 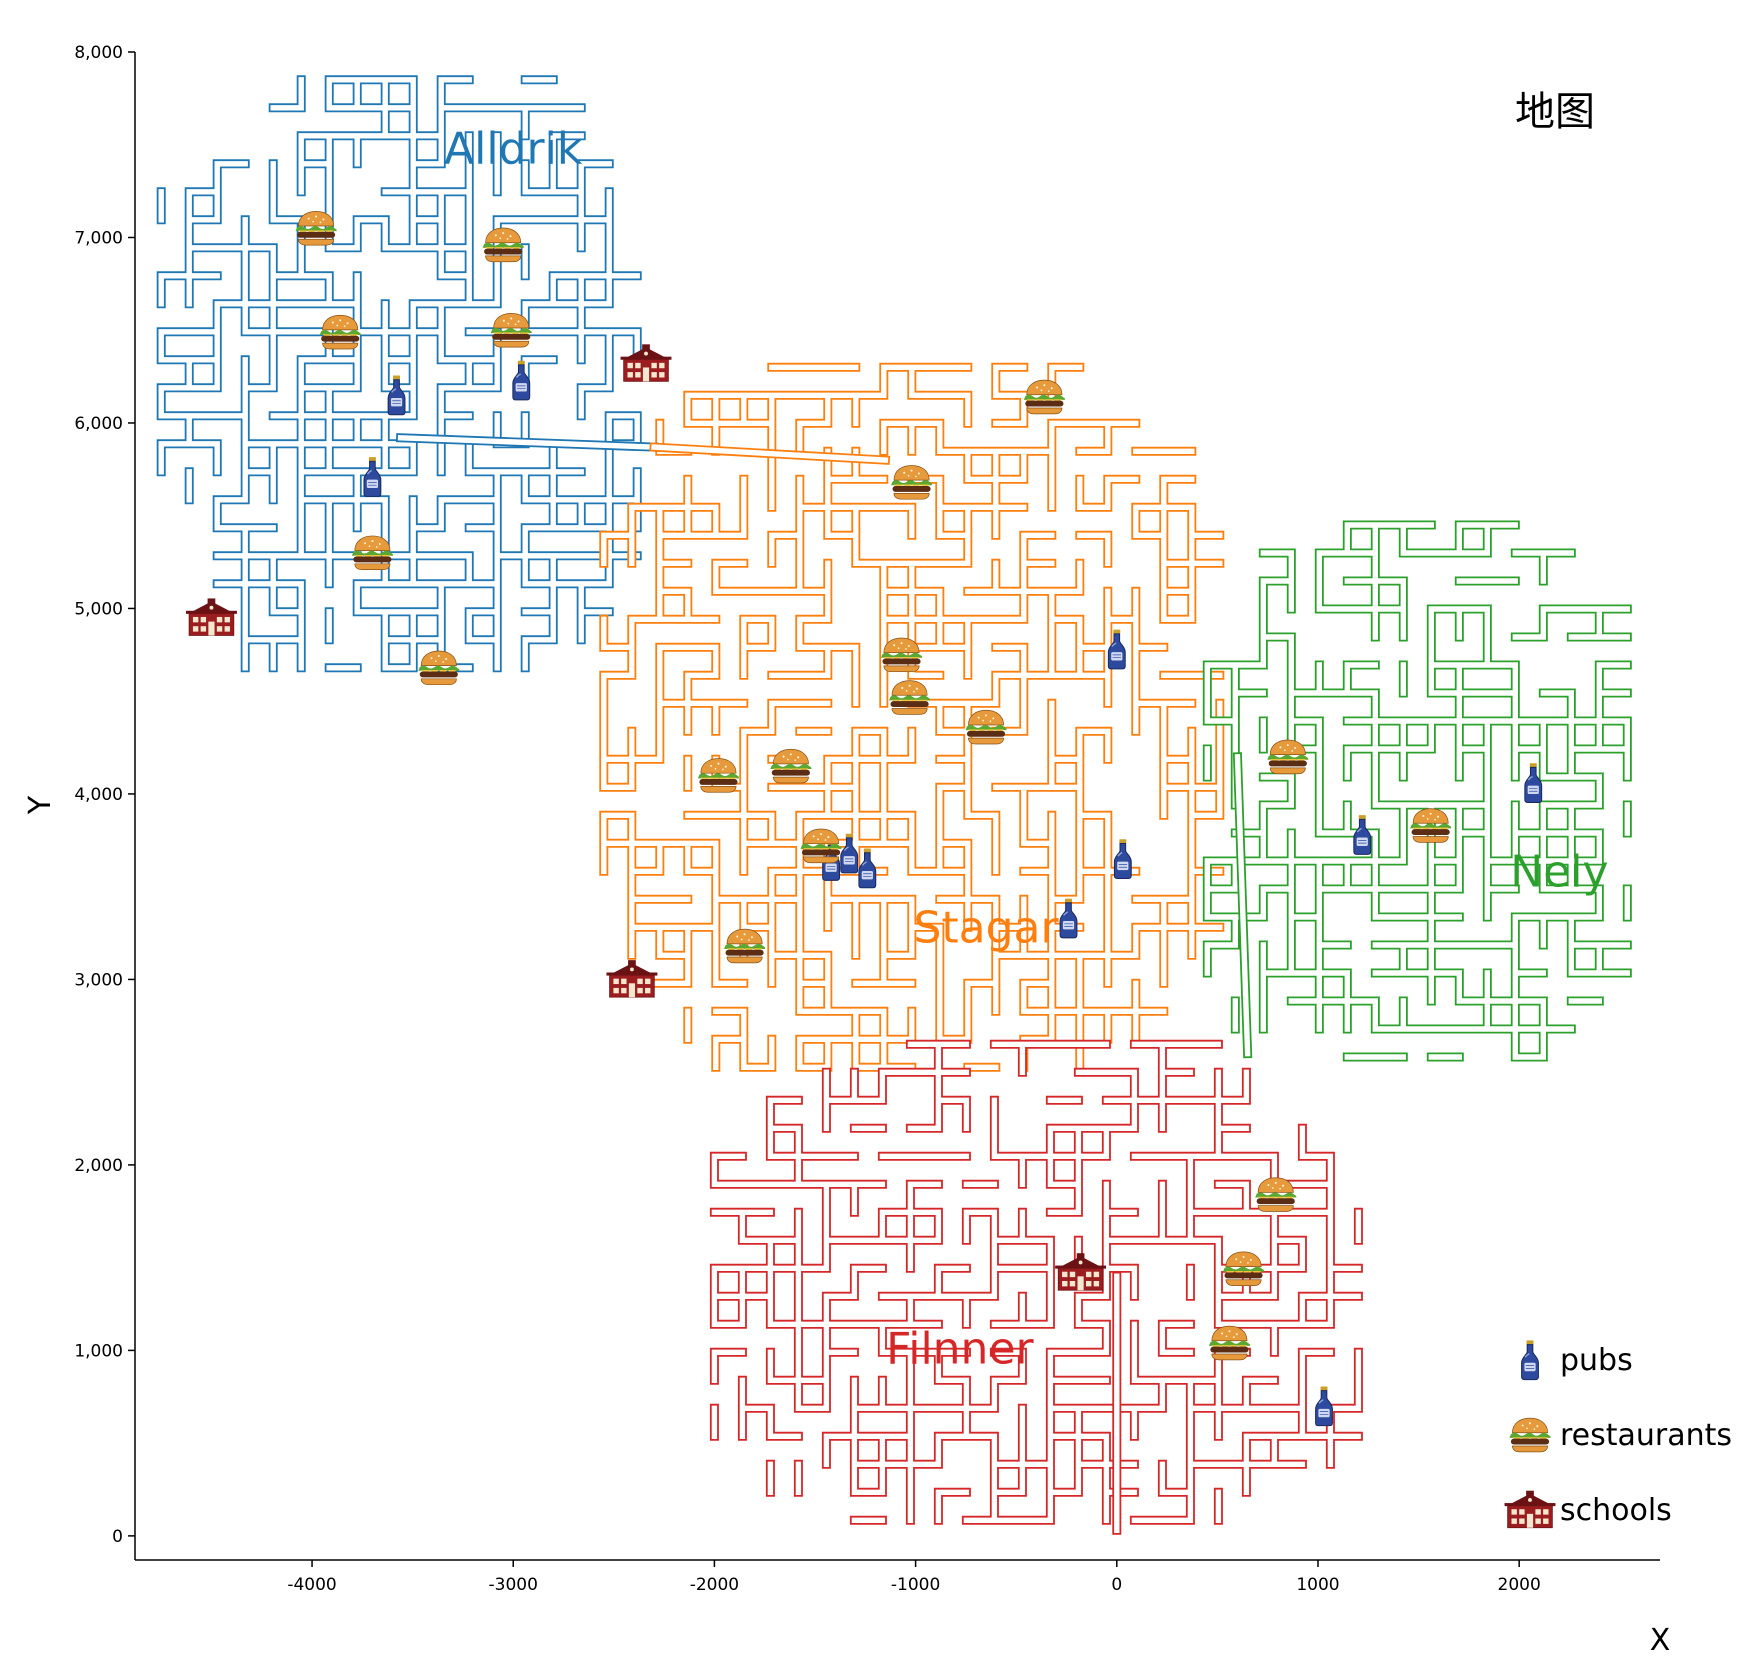 What do you see at coordinates (1417, 791) in the screenshot?
I see `streets-nely` at bounding box center [1417, 791].